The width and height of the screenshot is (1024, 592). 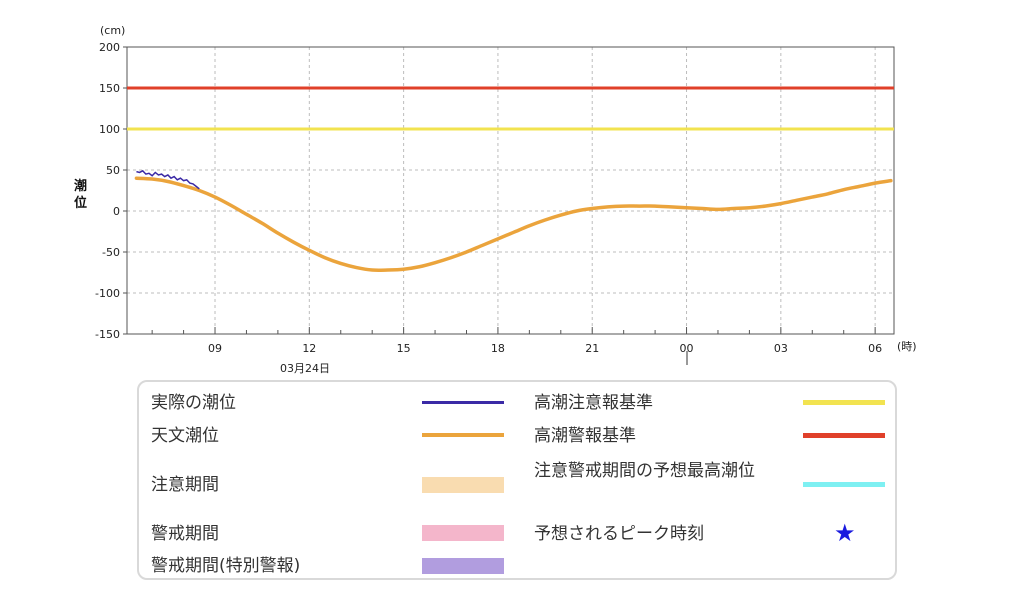 I want to click on y-tick-label: 200, so click(x=109, y=47).